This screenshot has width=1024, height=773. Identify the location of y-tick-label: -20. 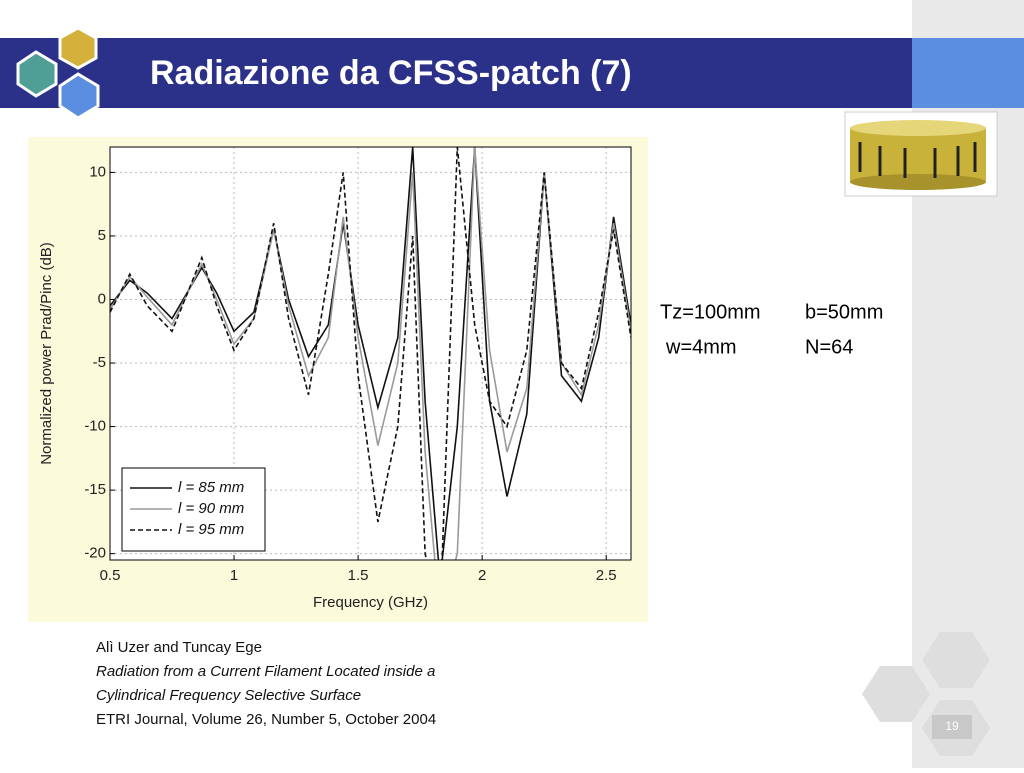
(95, 553).